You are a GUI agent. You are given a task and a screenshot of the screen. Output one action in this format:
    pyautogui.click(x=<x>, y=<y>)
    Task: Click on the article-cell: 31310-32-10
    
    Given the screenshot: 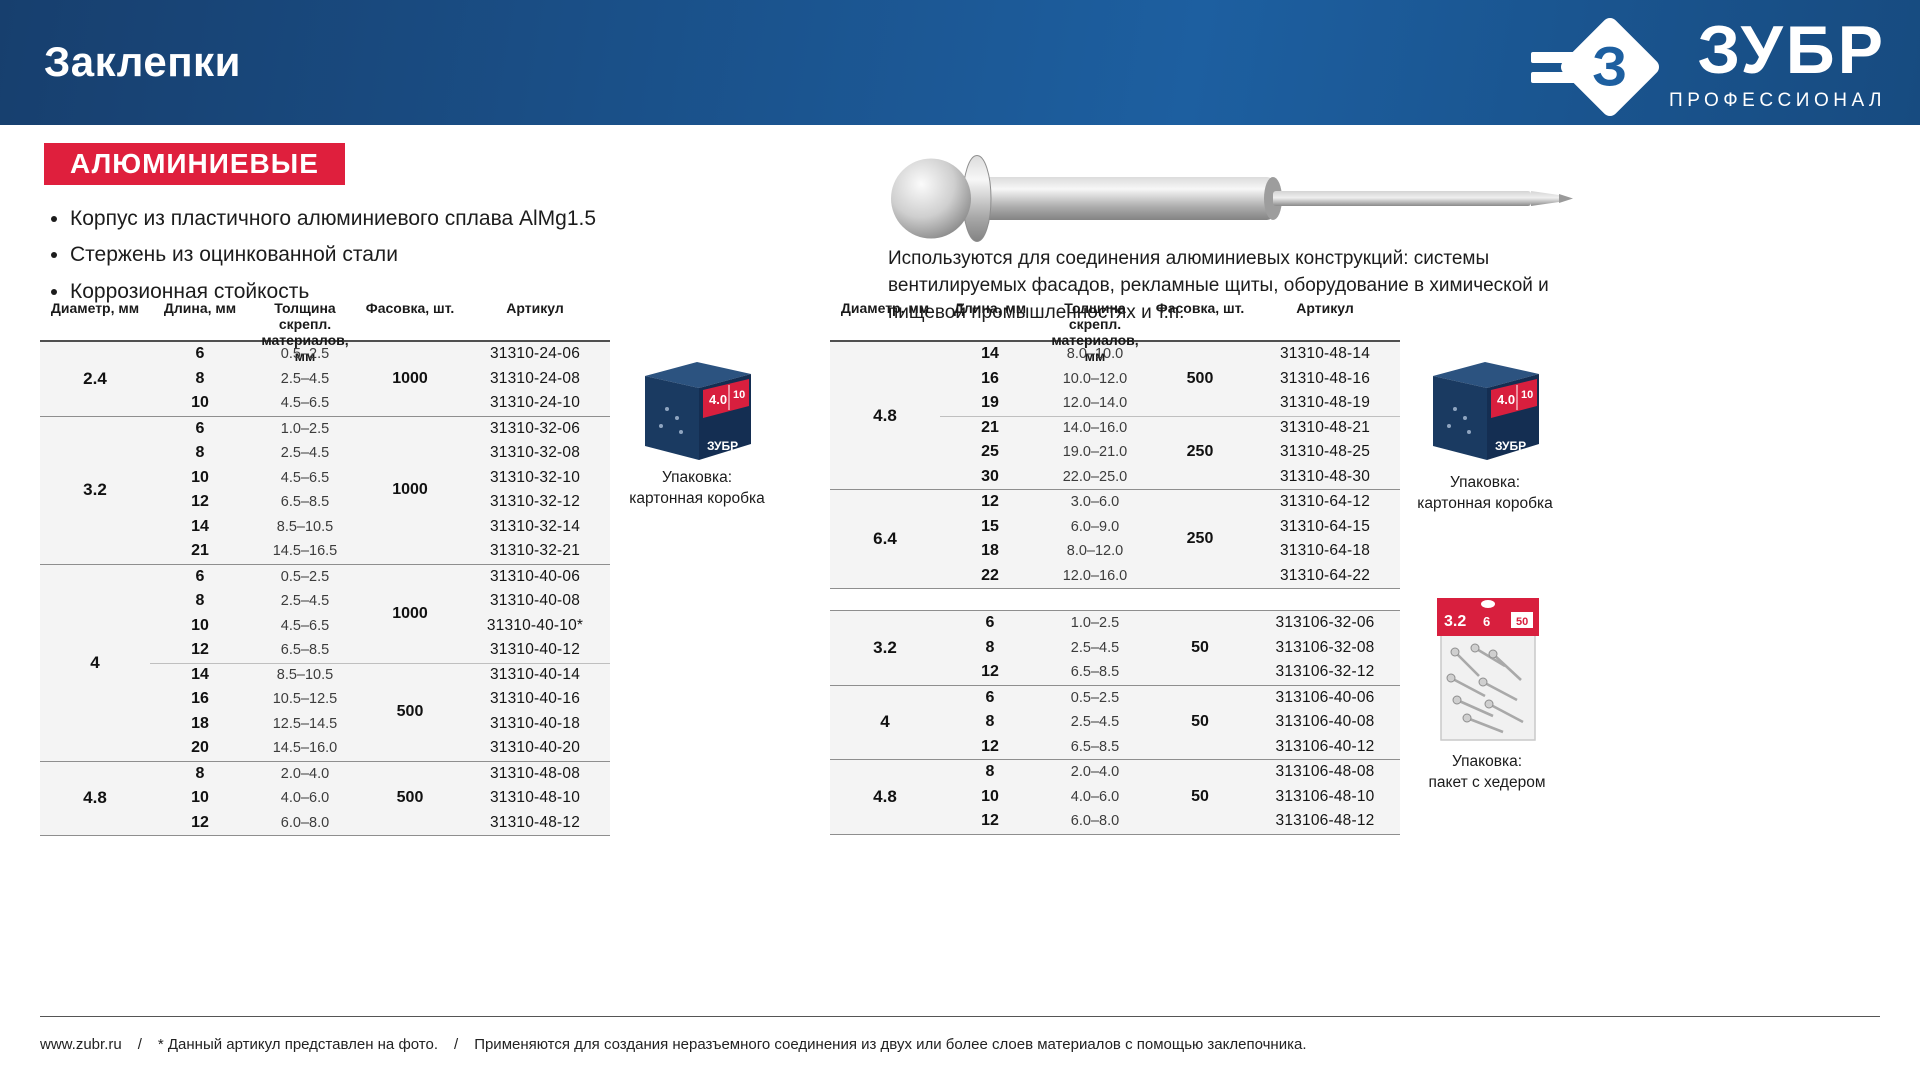 What is the action you would take?
    pyautogui.click(x=535, y=477)
    